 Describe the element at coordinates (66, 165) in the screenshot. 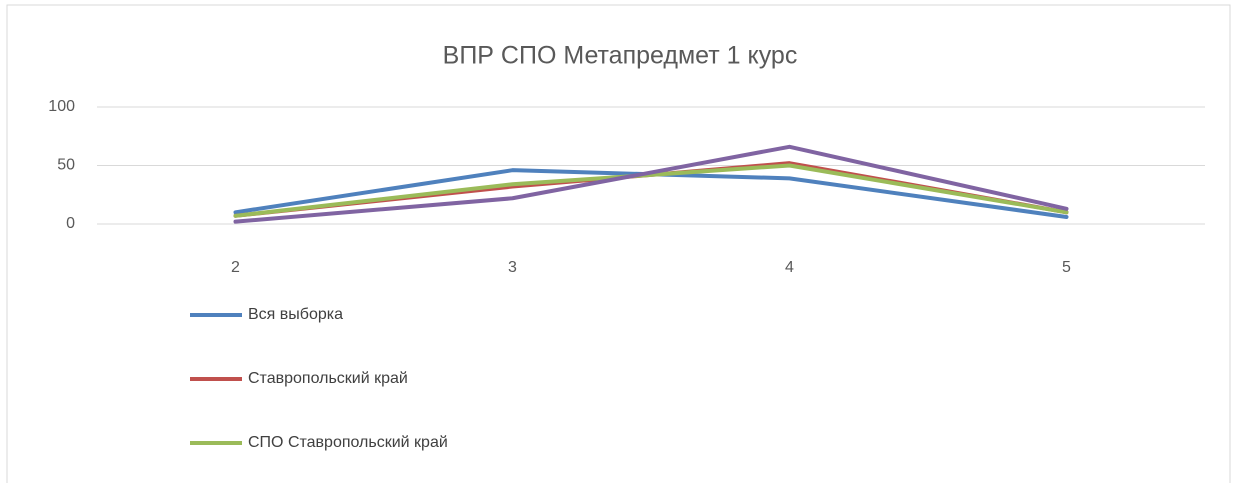

I see `y-tick-label: 50` at that location.